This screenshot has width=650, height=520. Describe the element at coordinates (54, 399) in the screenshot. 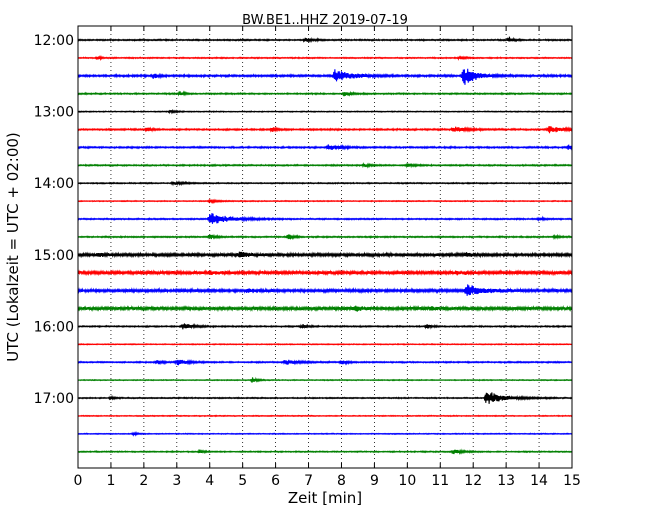

I see `y-tick-label: 17:00` at that location.